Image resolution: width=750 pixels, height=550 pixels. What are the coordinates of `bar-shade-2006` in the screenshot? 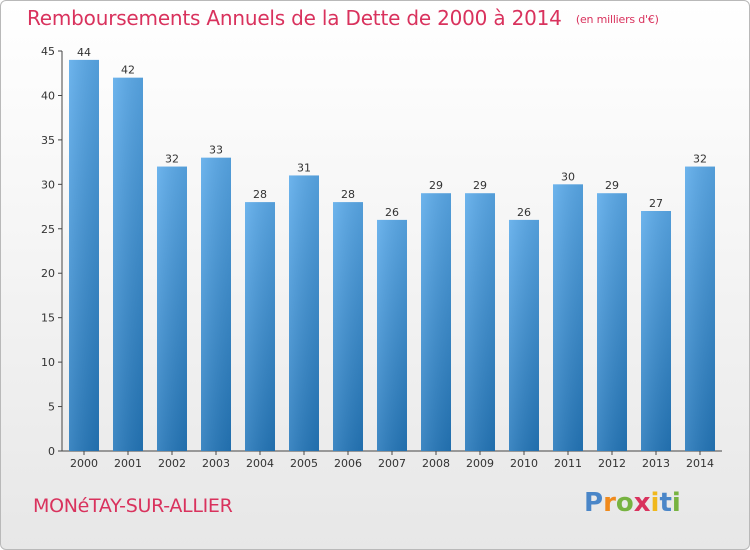 It's located at (348, 326).